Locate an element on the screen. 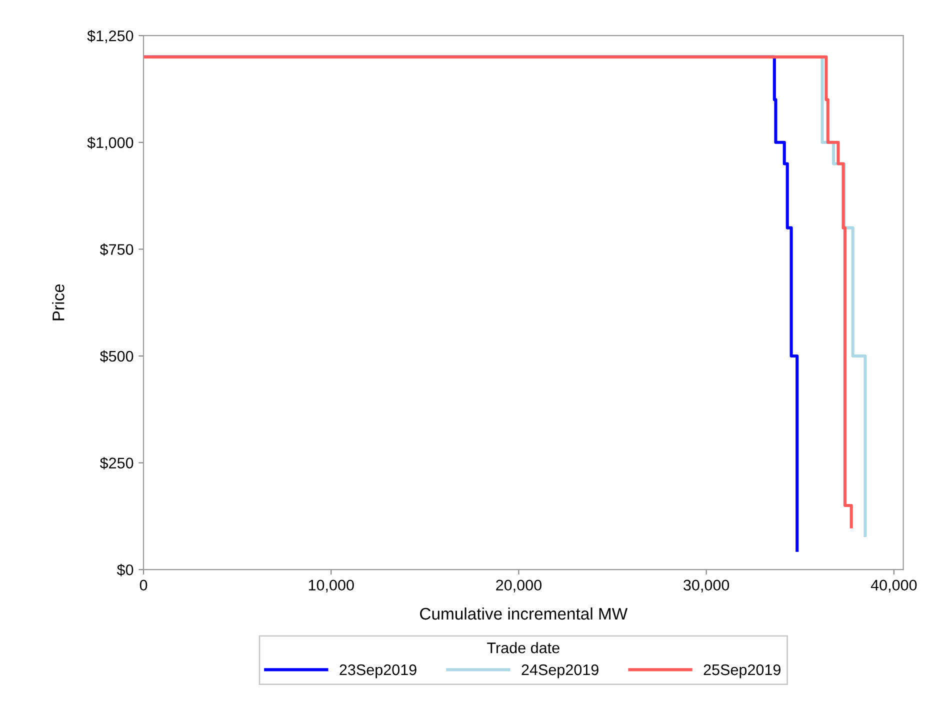  y-tick-label: $1,250 is located at coordinates (110, 37).